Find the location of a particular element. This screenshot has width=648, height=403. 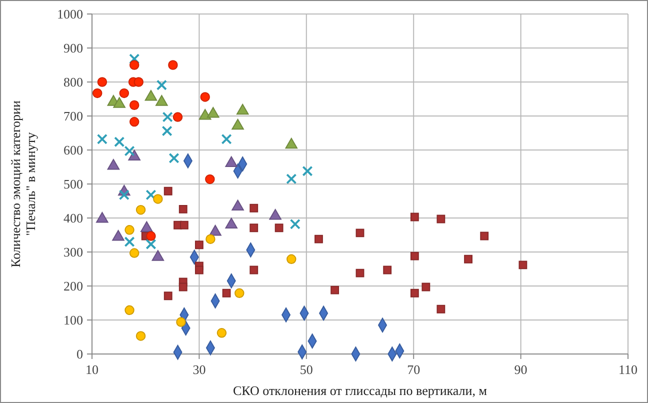

x-tick-label: 90 is located at coordinates (521, 369).